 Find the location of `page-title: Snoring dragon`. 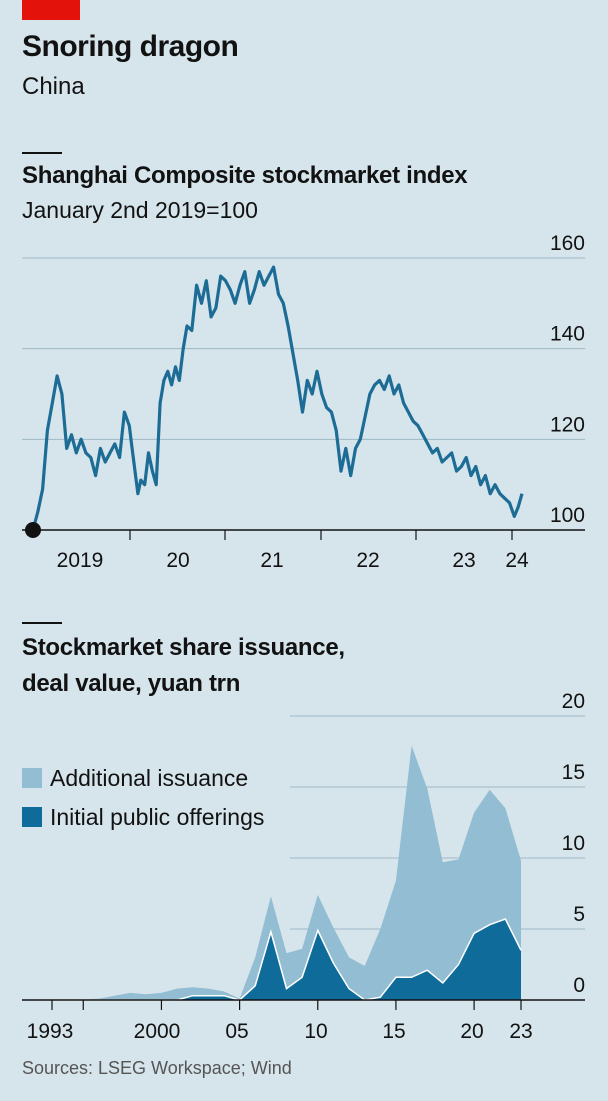

page-title: Snoring dragon is located at coordinates (130, 46).